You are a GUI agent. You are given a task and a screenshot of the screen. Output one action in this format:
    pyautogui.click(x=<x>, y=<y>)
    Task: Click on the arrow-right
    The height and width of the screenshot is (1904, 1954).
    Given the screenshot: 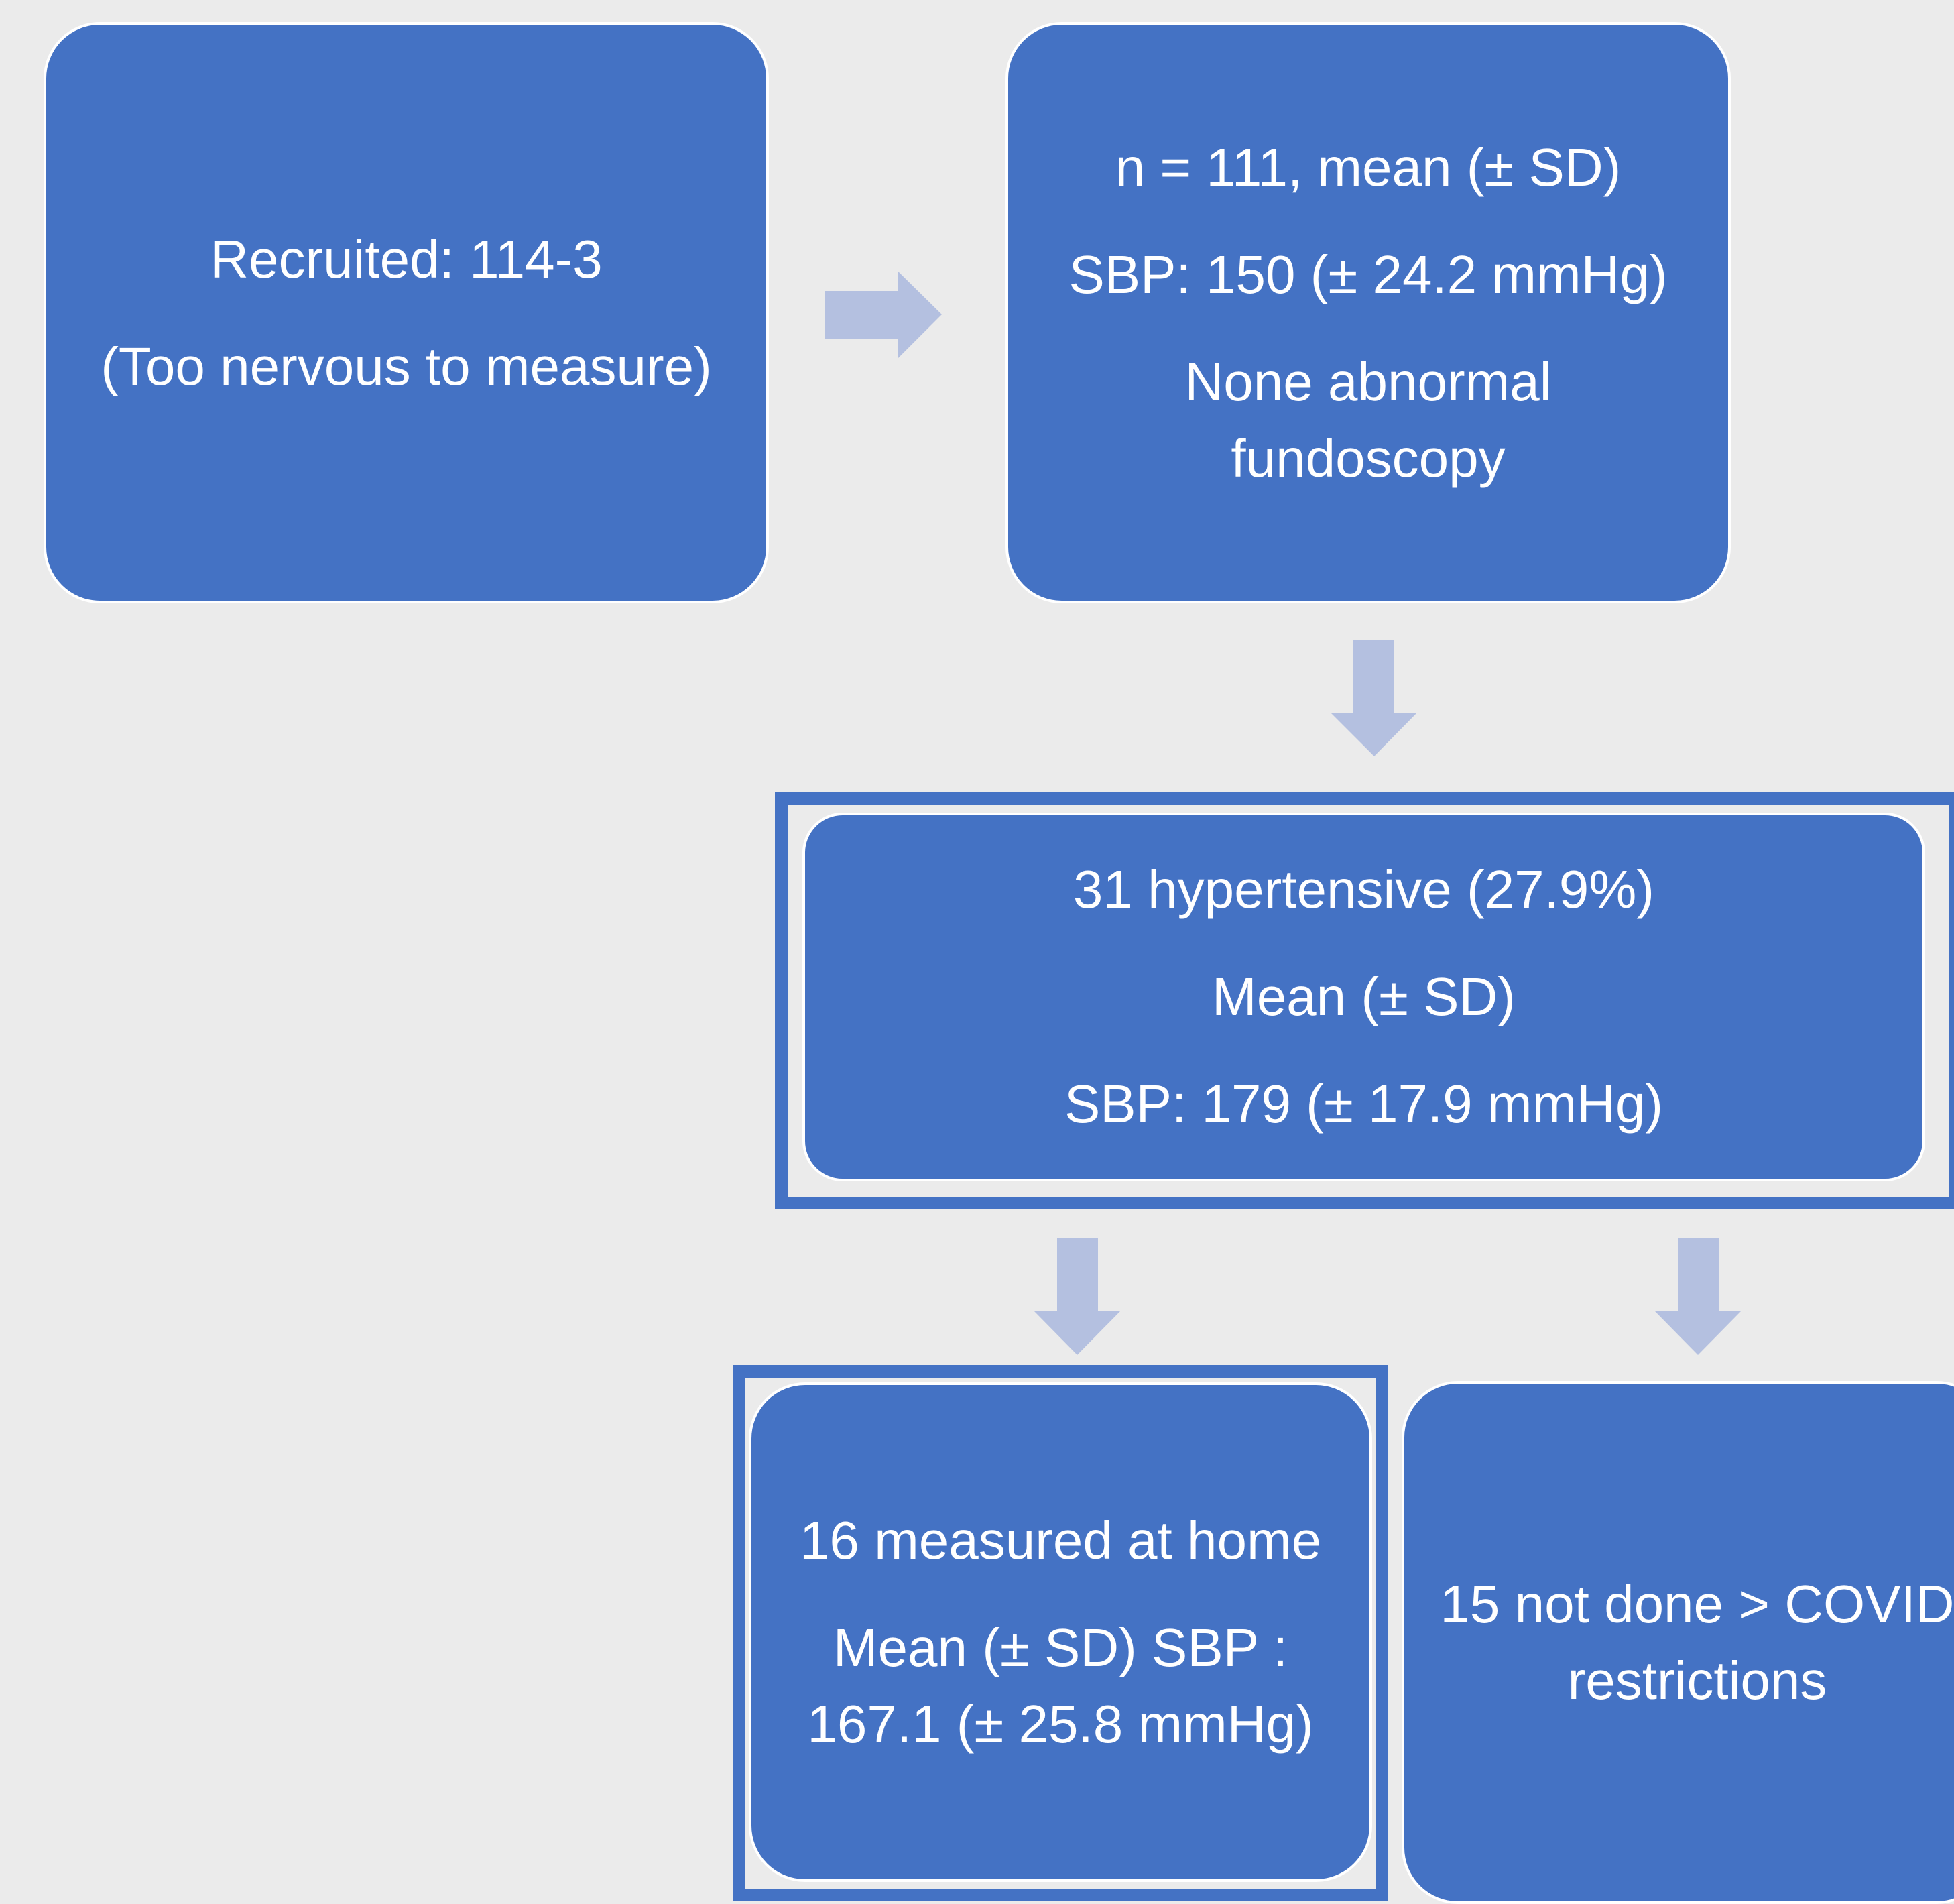 What is the action you would take?
    pyautogui.click(x=883, y=315)
    